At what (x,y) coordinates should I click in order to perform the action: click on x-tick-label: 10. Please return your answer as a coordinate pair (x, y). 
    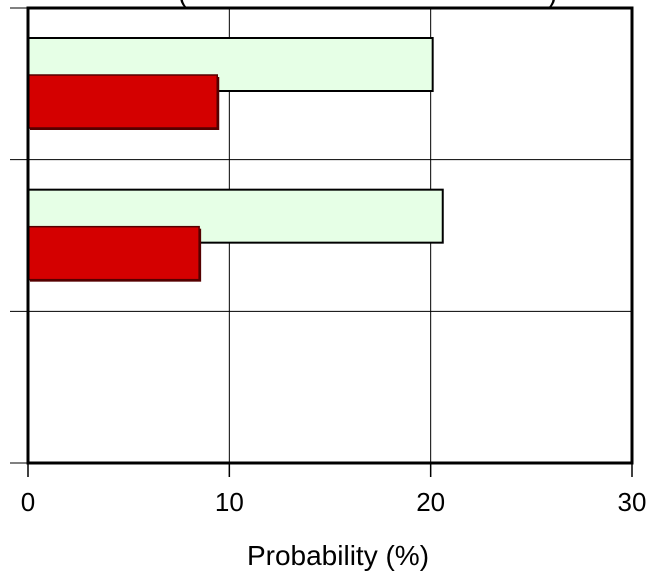
    Looking at the image, I should click on (229, 502).